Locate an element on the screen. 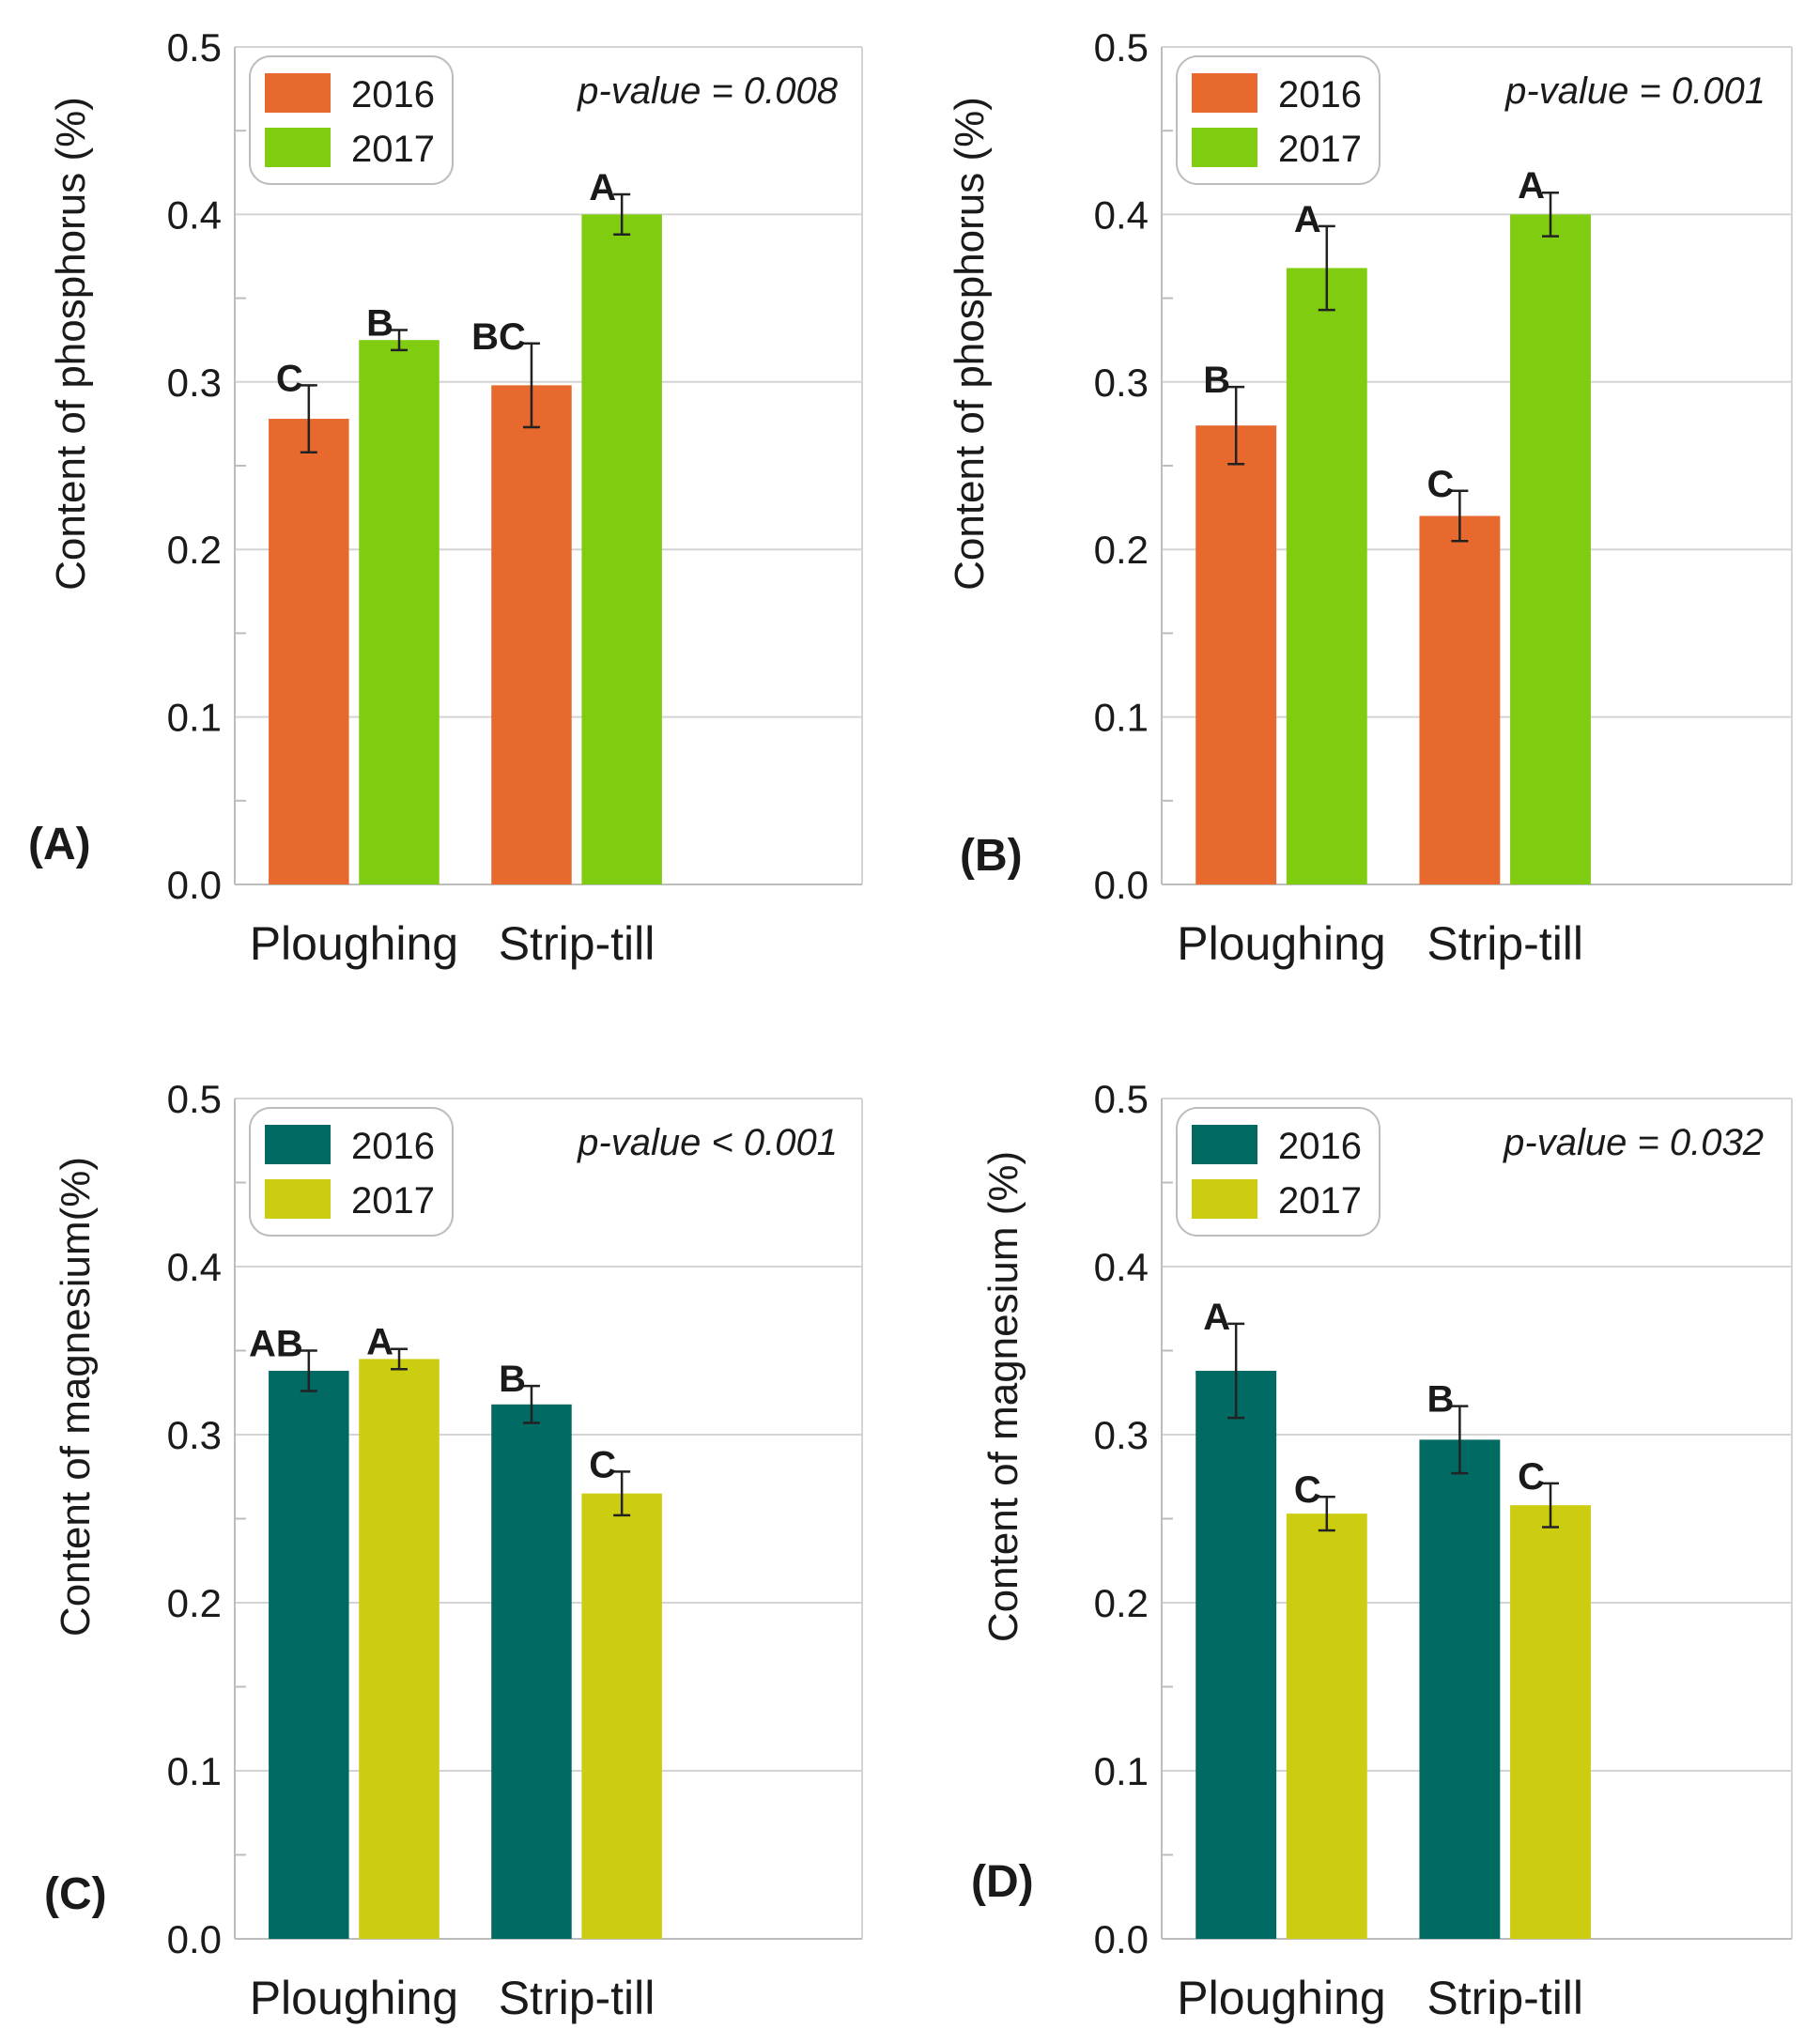 The height and width of the screenshot is (2044, 1820). significance-letter: BC is located at coordinates (498, 337).